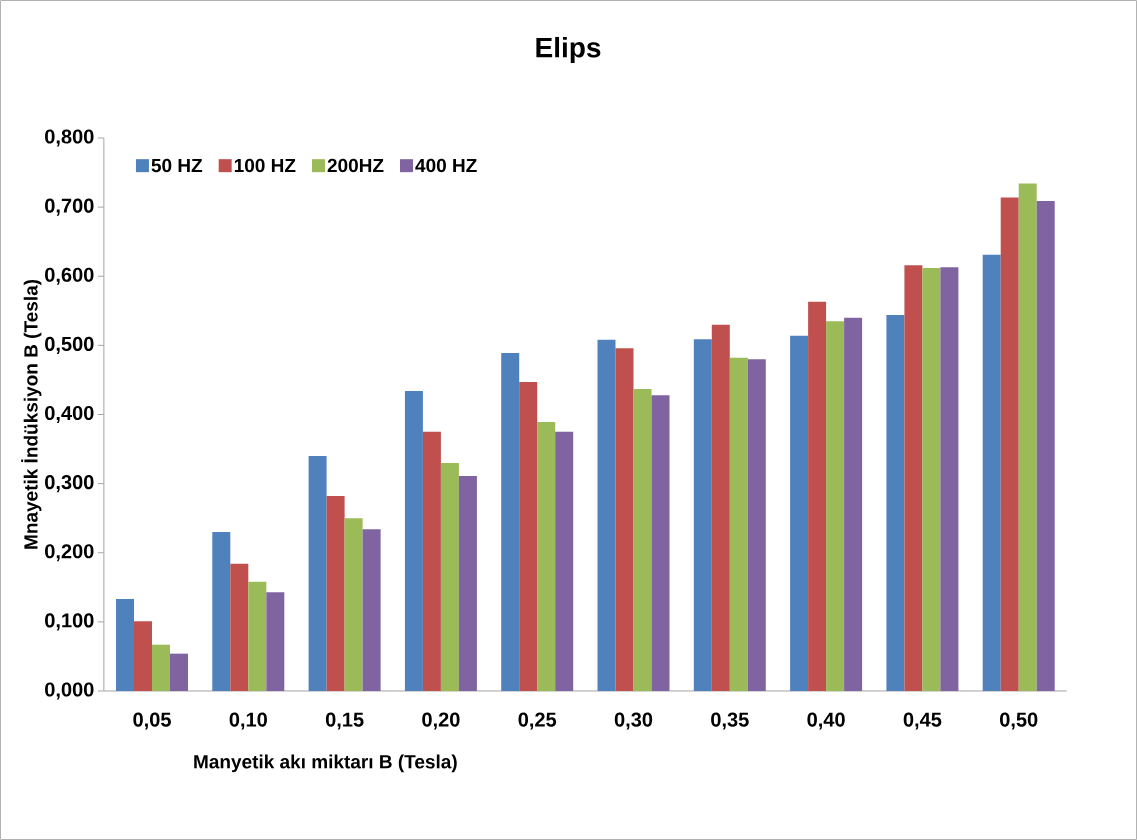 The height and width of the screenshot is (840, 1137). I want to click on y-tick-label: 0,700, so click(69, 207).